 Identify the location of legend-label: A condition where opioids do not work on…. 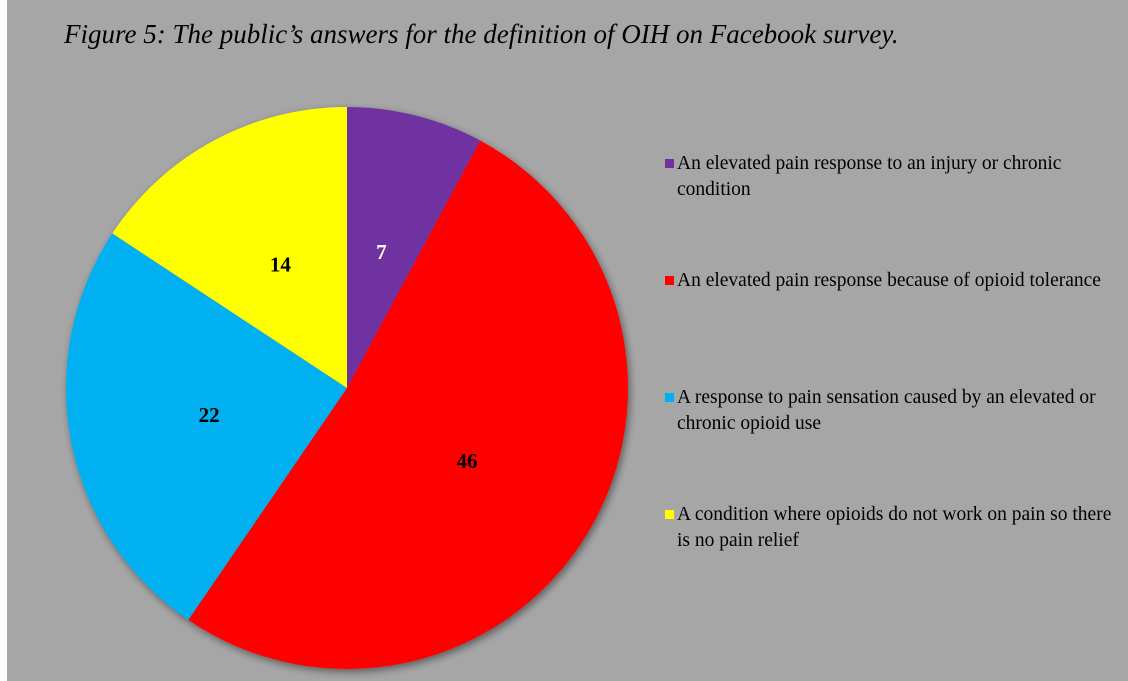
(894, 527).